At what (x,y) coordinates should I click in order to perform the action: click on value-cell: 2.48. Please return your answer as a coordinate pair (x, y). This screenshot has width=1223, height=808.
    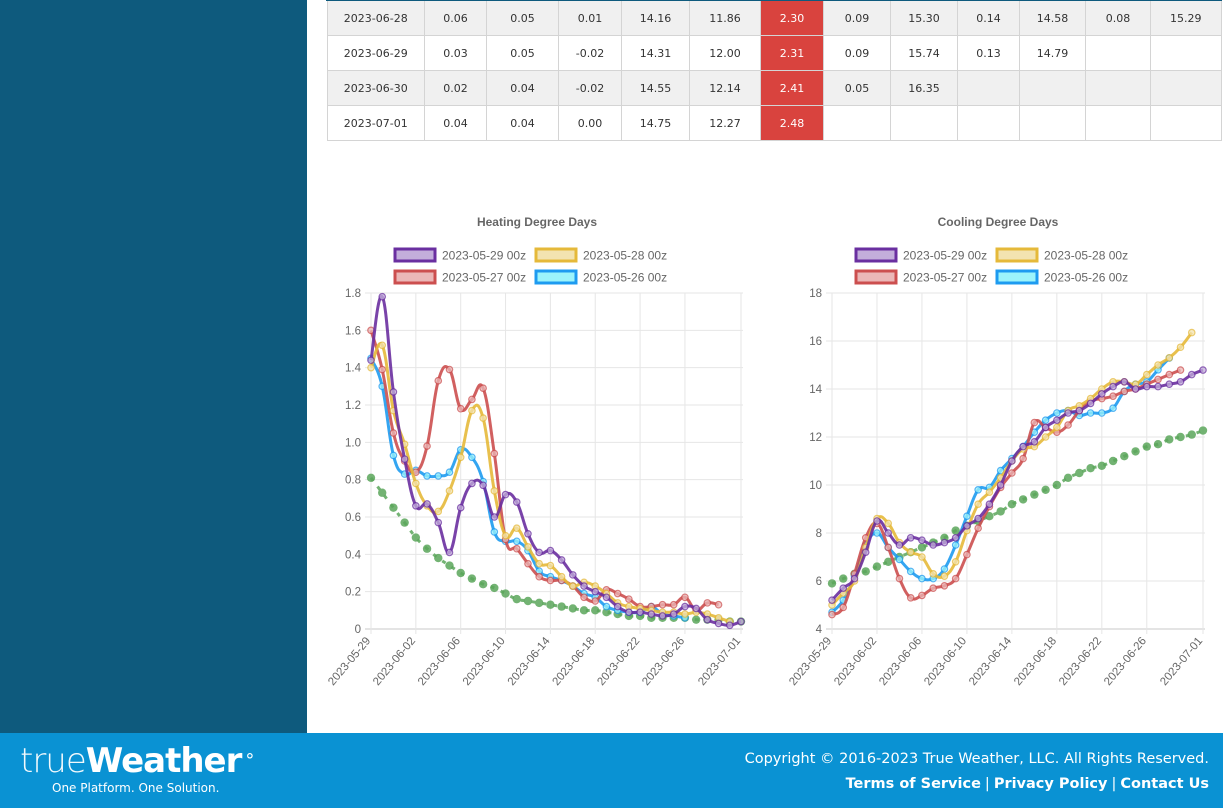
    Looking at the image, I should click on (792, 123).